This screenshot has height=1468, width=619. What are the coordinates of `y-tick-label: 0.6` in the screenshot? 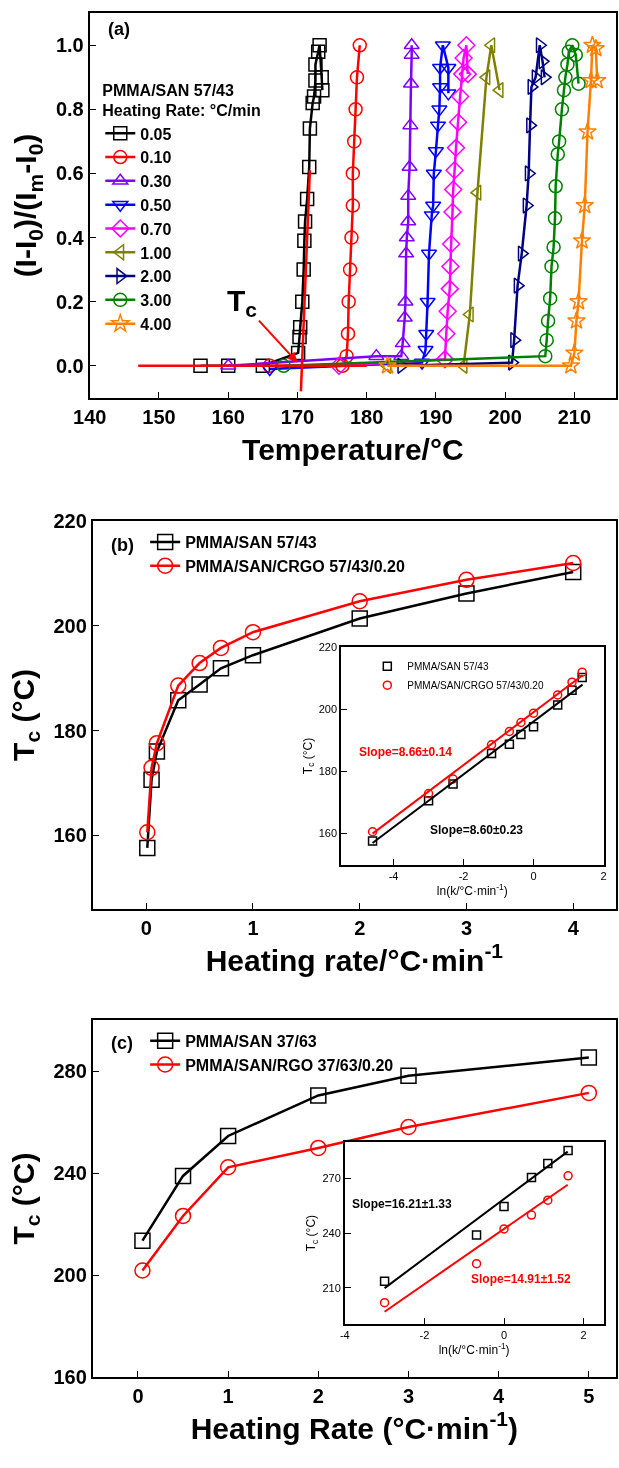 It's located at (69, 173).